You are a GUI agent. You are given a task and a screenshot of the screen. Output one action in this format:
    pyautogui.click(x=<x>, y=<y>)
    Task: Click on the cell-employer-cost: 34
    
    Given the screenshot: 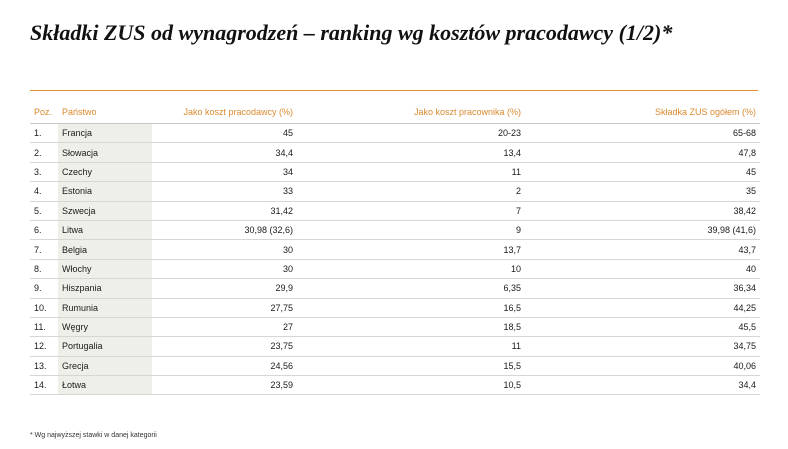 What is the action you would take?
    pyautogui.click(x=224, y=172)
    